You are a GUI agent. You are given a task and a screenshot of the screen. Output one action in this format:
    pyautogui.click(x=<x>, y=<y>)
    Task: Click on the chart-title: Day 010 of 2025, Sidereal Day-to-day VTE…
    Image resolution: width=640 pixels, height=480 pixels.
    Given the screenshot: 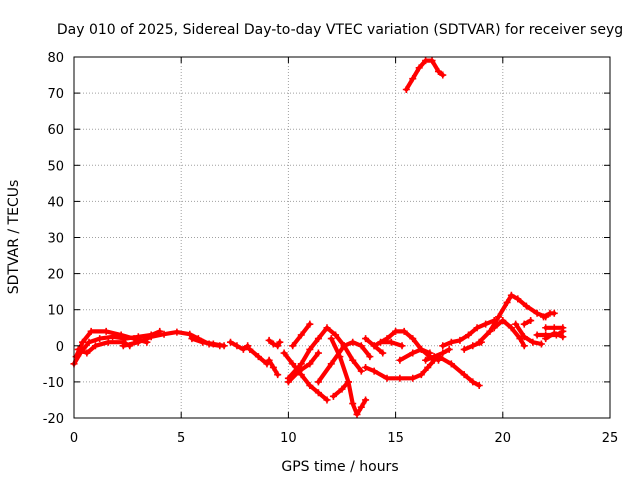 What is the action you would take?
    pyautogui.click(x=340, y=30)
    